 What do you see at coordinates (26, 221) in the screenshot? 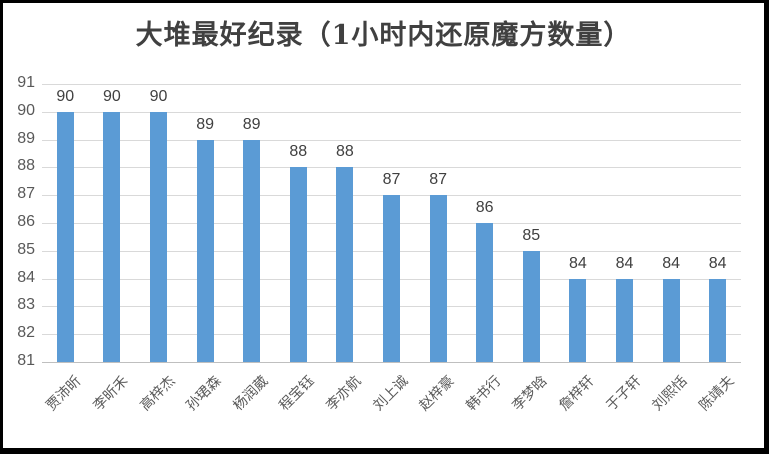
I see `y-tick-label: 86` at bounding box center [26, 221].